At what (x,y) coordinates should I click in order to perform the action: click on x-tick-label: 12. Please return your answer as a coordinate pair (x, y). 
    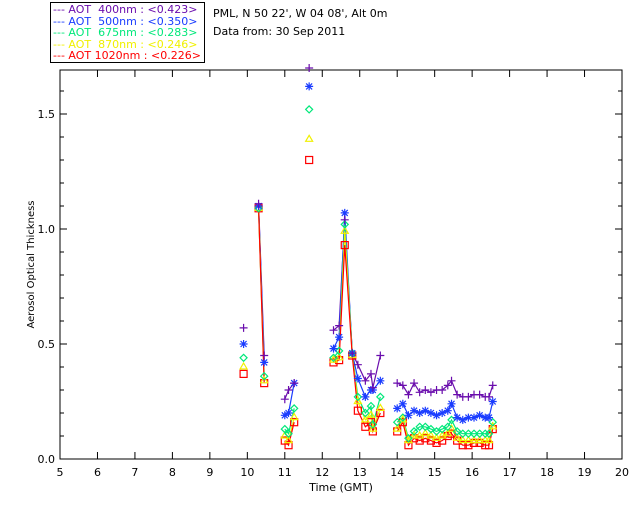
    Looking at the image, I should click on (322, 472).